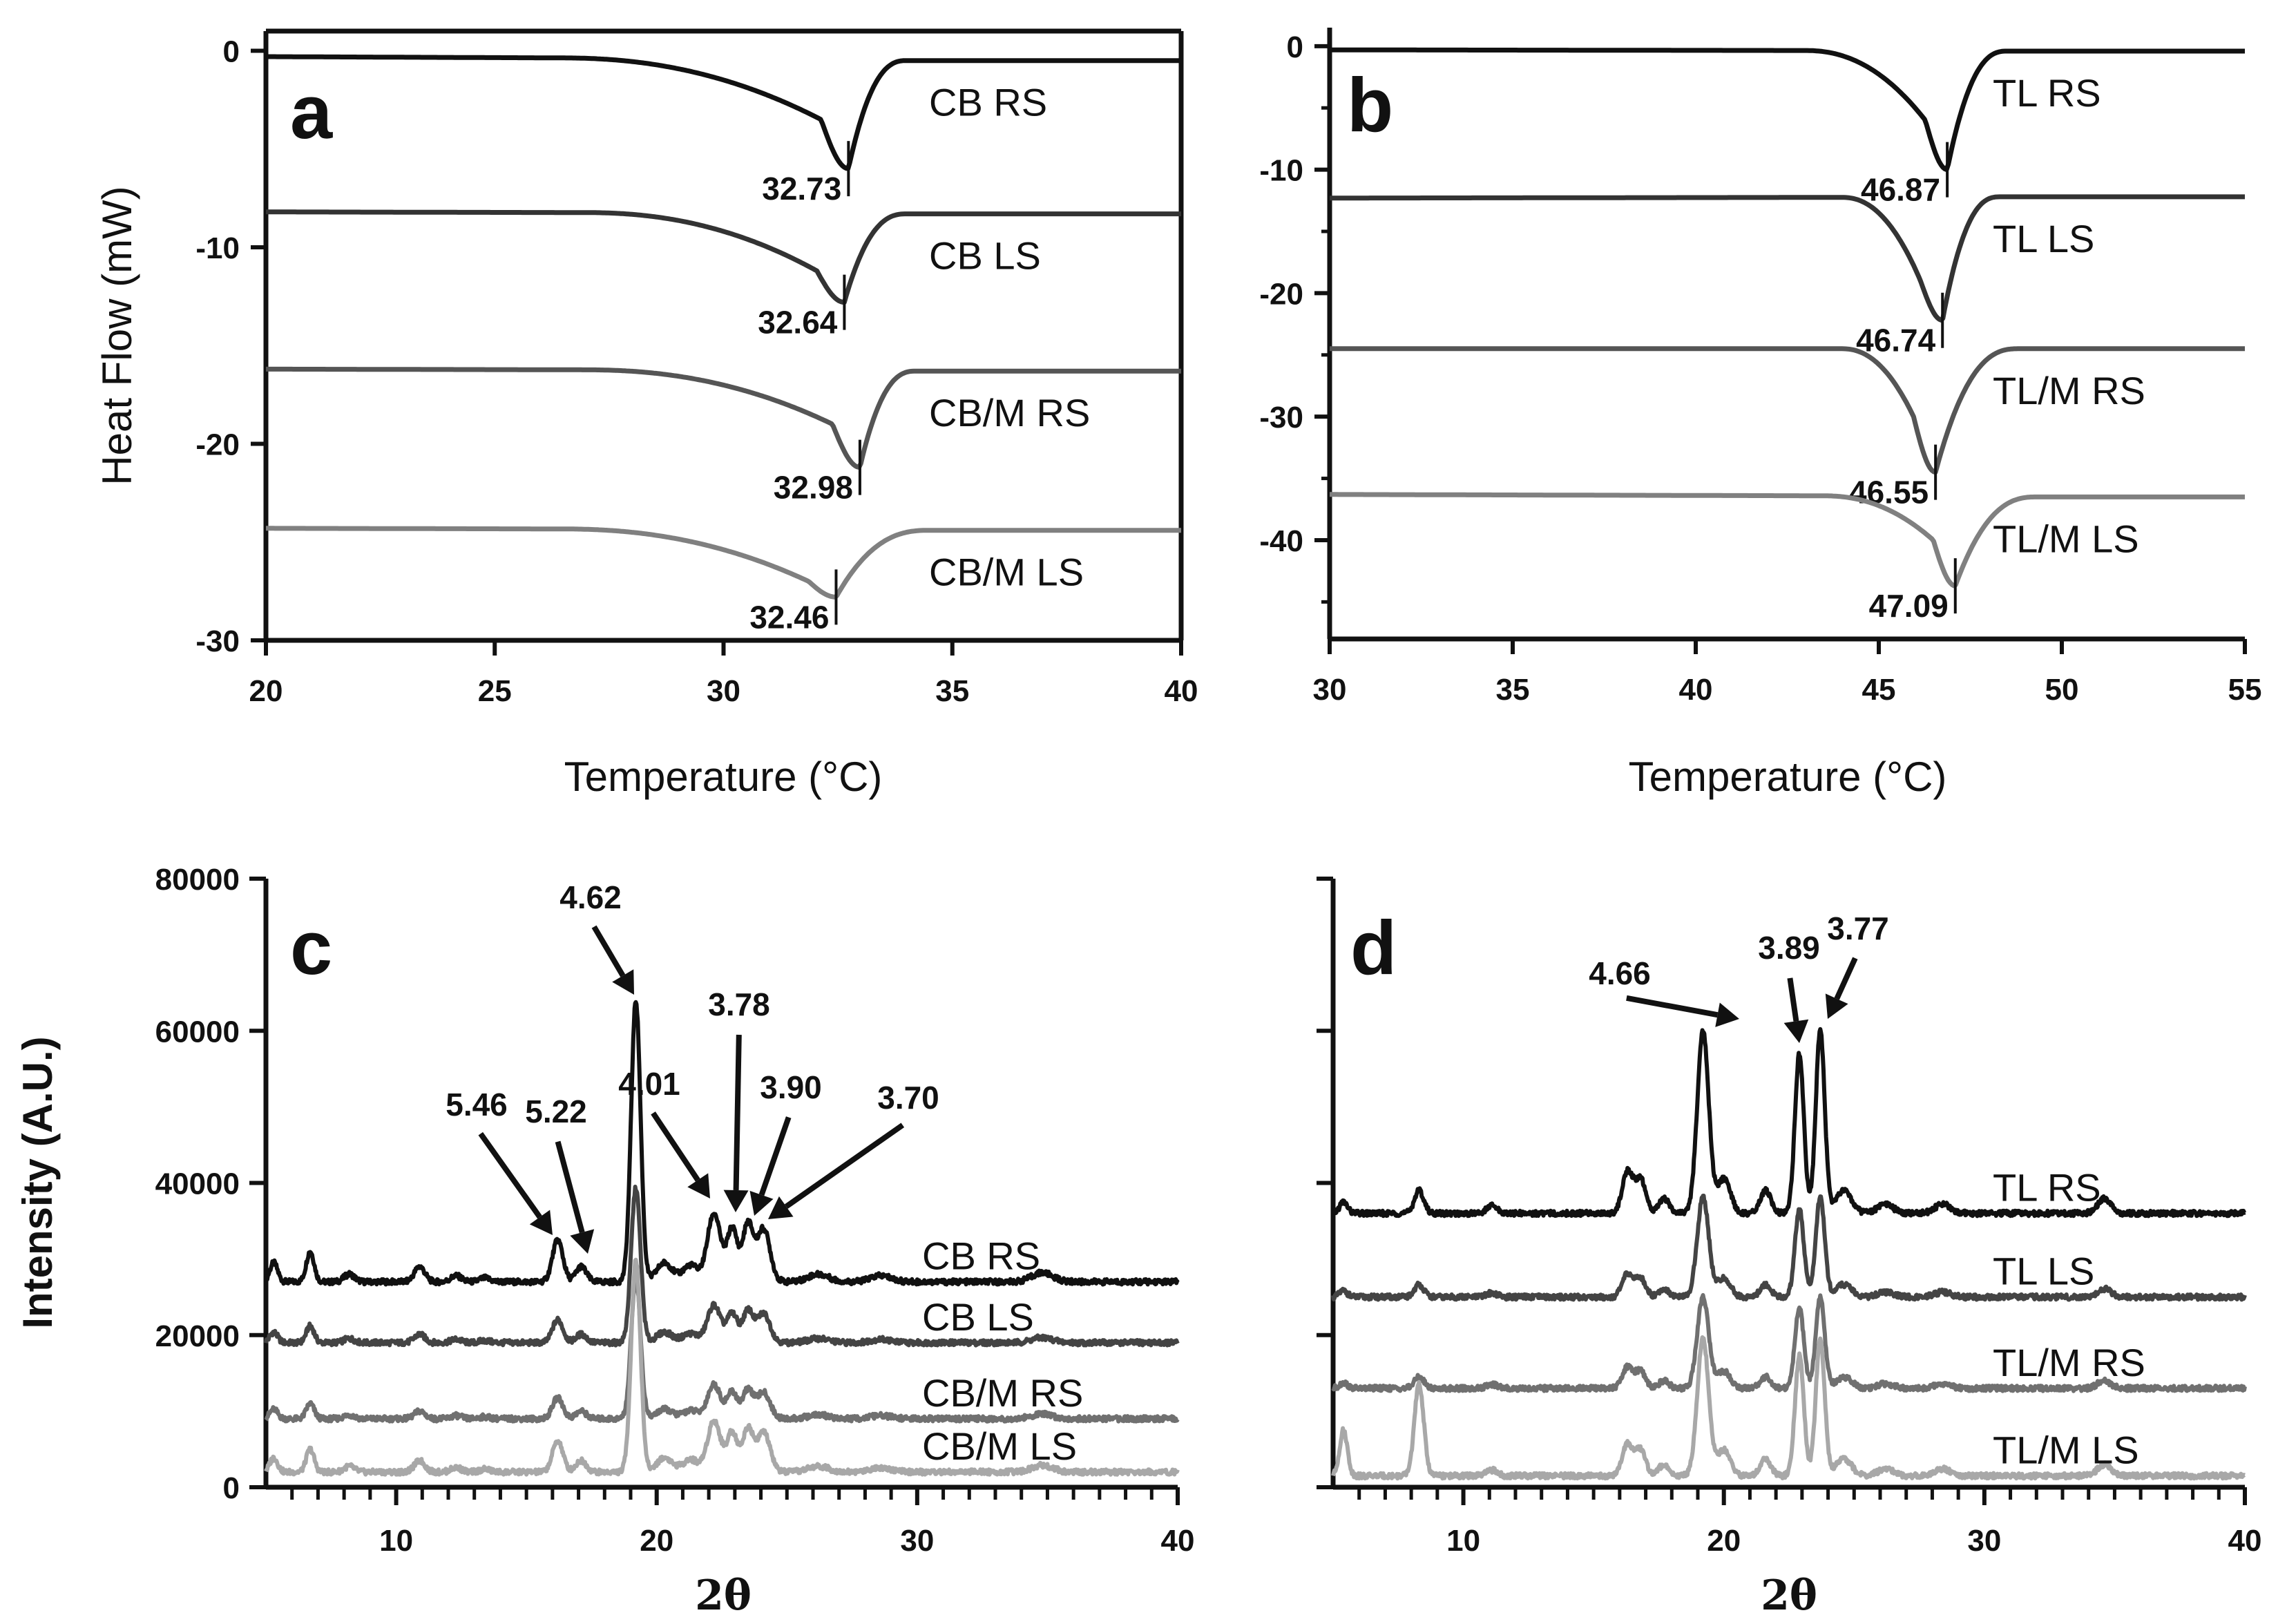 The width and height of the screenshot is (2287, 1624). What do you see at coordinates (2043, 1271) in the screenshot?
I see `d-series-label: TL LS` at bounding box center [2043, 1271].